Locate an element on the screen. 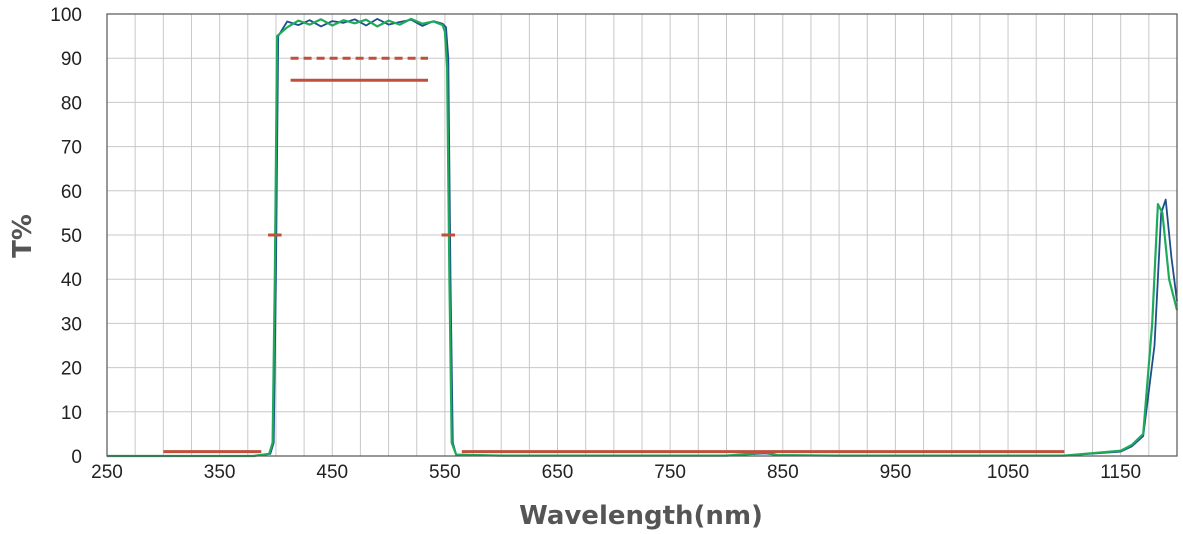  y-tick-label: 0 is located at coordinates (76, 457).